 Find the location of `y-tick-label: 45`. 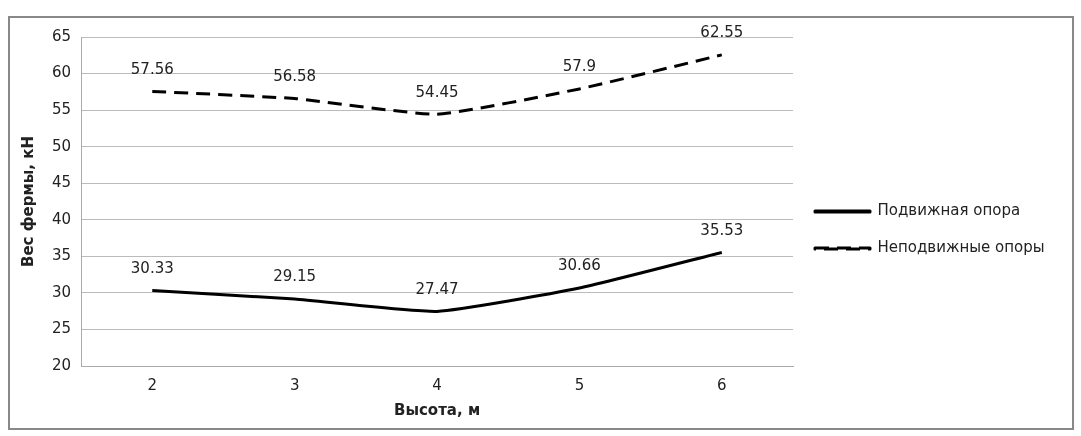

y-tick-label: 45 is located at coordinates (61, 182).